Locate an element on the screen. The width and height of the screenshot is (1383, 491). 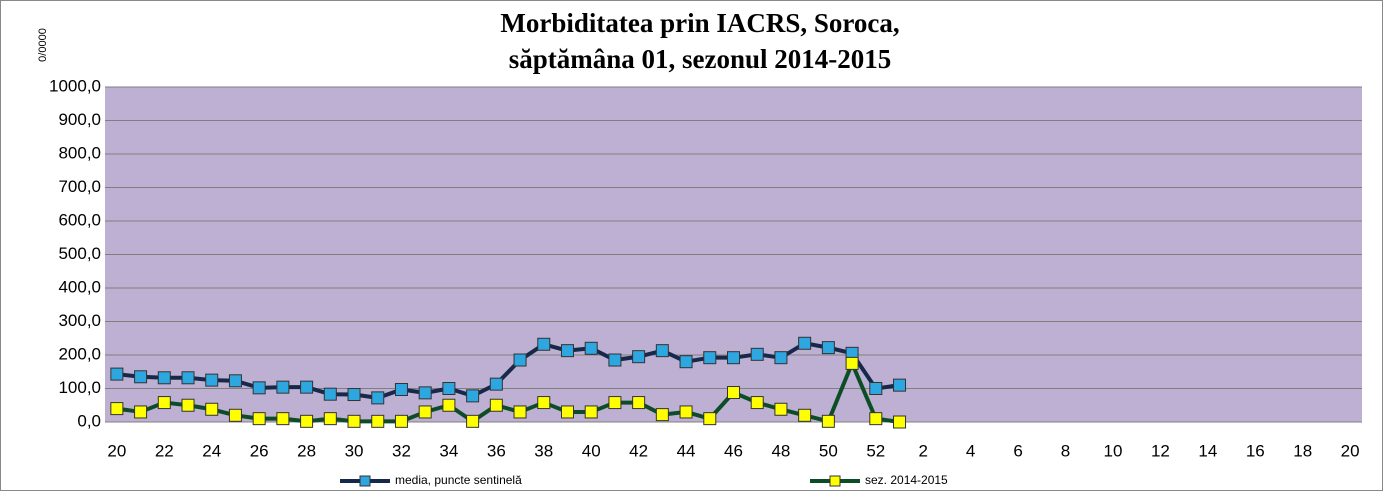
x-tick-label: 24 is located at coordinates (211, 450).